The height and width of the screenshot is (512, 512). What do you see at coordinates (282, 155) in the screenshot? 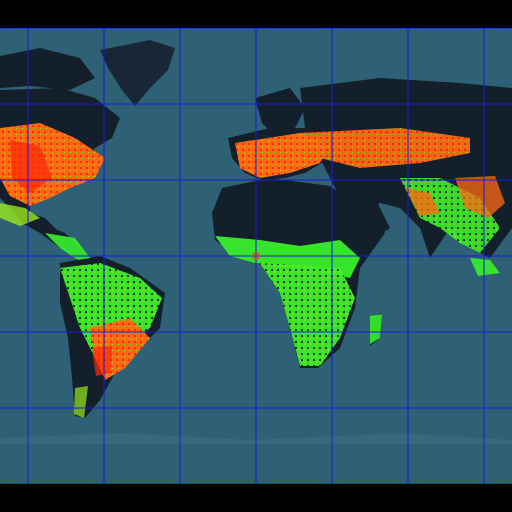
I see `europe-farmland` at bounding box center [282, 155].